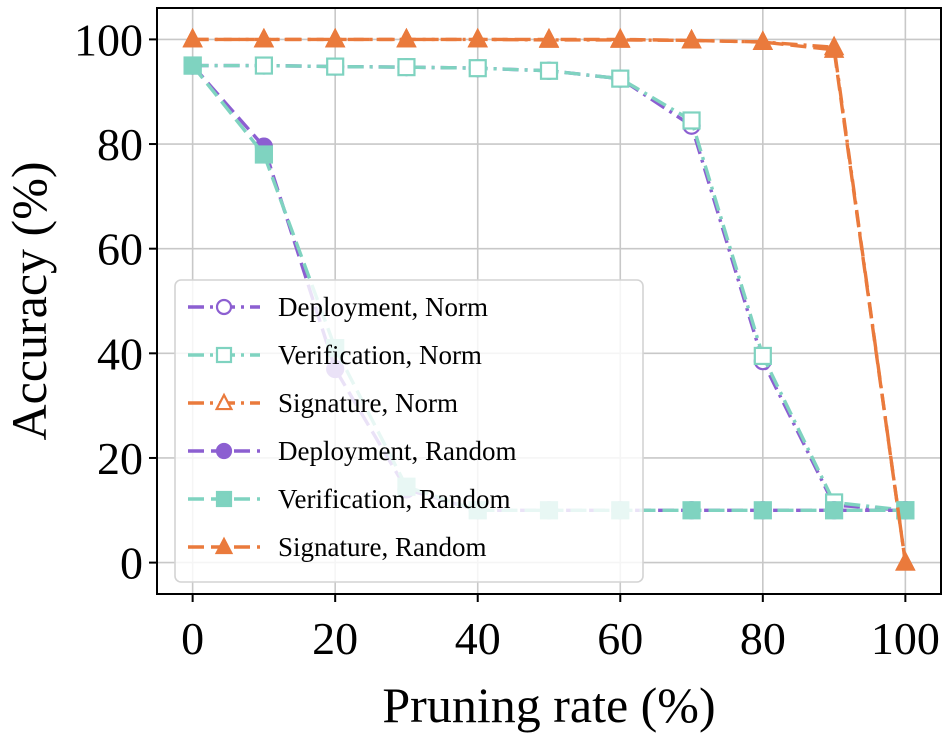 The width and height of the screenshot is (951, 738). I want to click on legend-item-deployment-norm: Deployment, Norm, so click(338, 307).